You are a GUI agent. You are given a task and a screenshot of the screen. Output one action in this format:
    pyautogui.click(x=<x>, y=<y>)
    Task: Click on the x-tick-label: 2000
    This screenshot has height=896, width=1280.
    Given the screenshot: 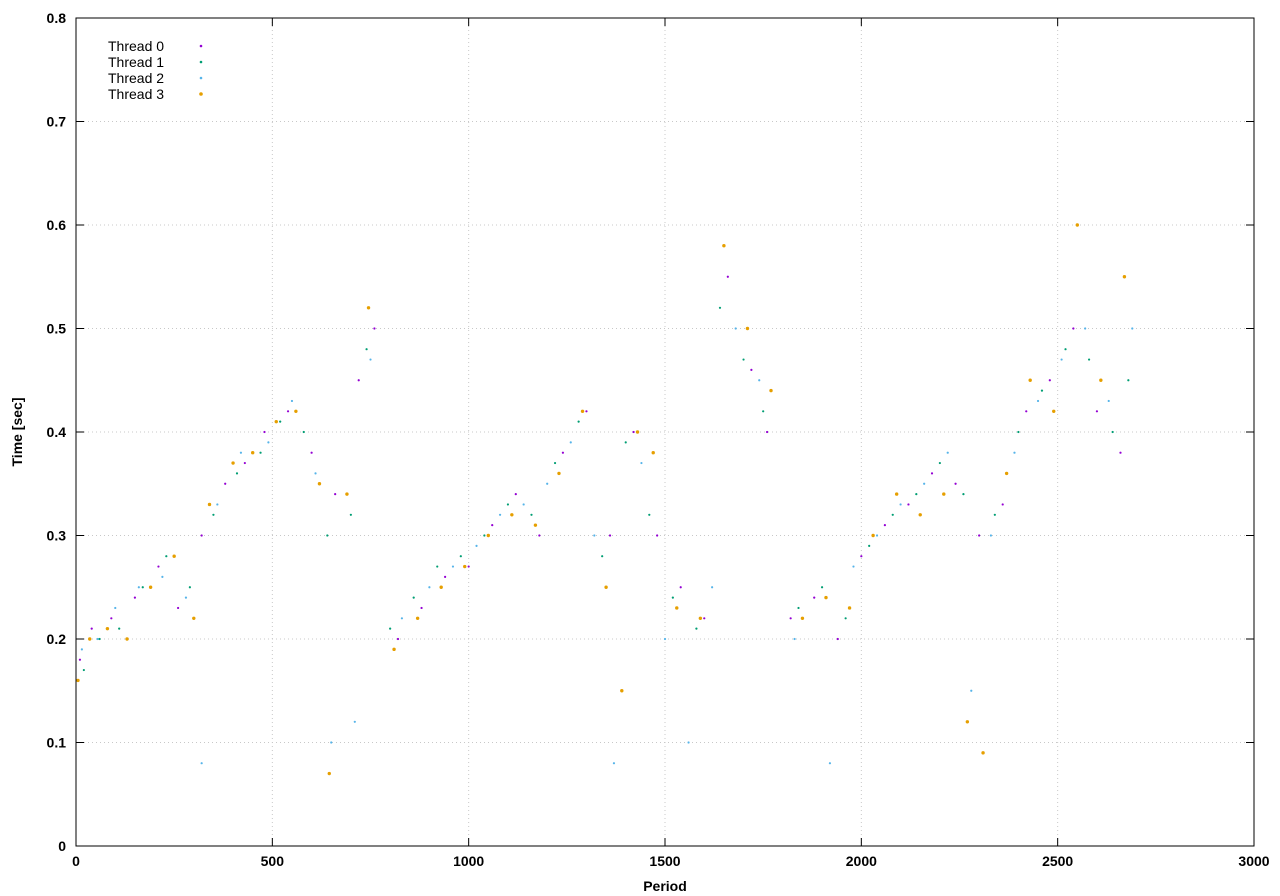 What is the action you would take?
    pyautogui.click(x=861, y=861)
    